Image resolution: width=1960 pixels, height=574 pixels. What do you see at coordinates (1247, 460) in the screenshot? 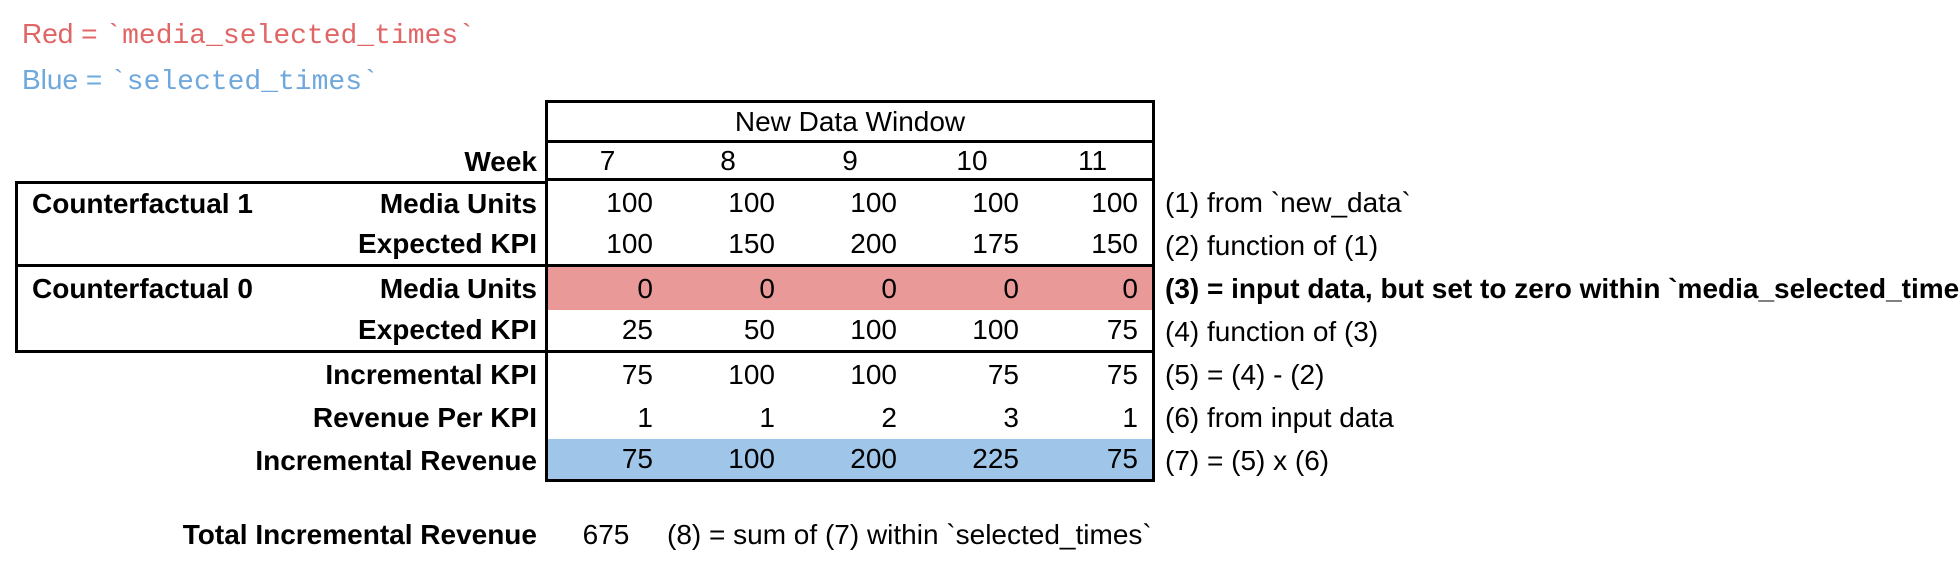
I see `annotation-7: (7) = (5) x (6)` at bounding box center [1247, 460].